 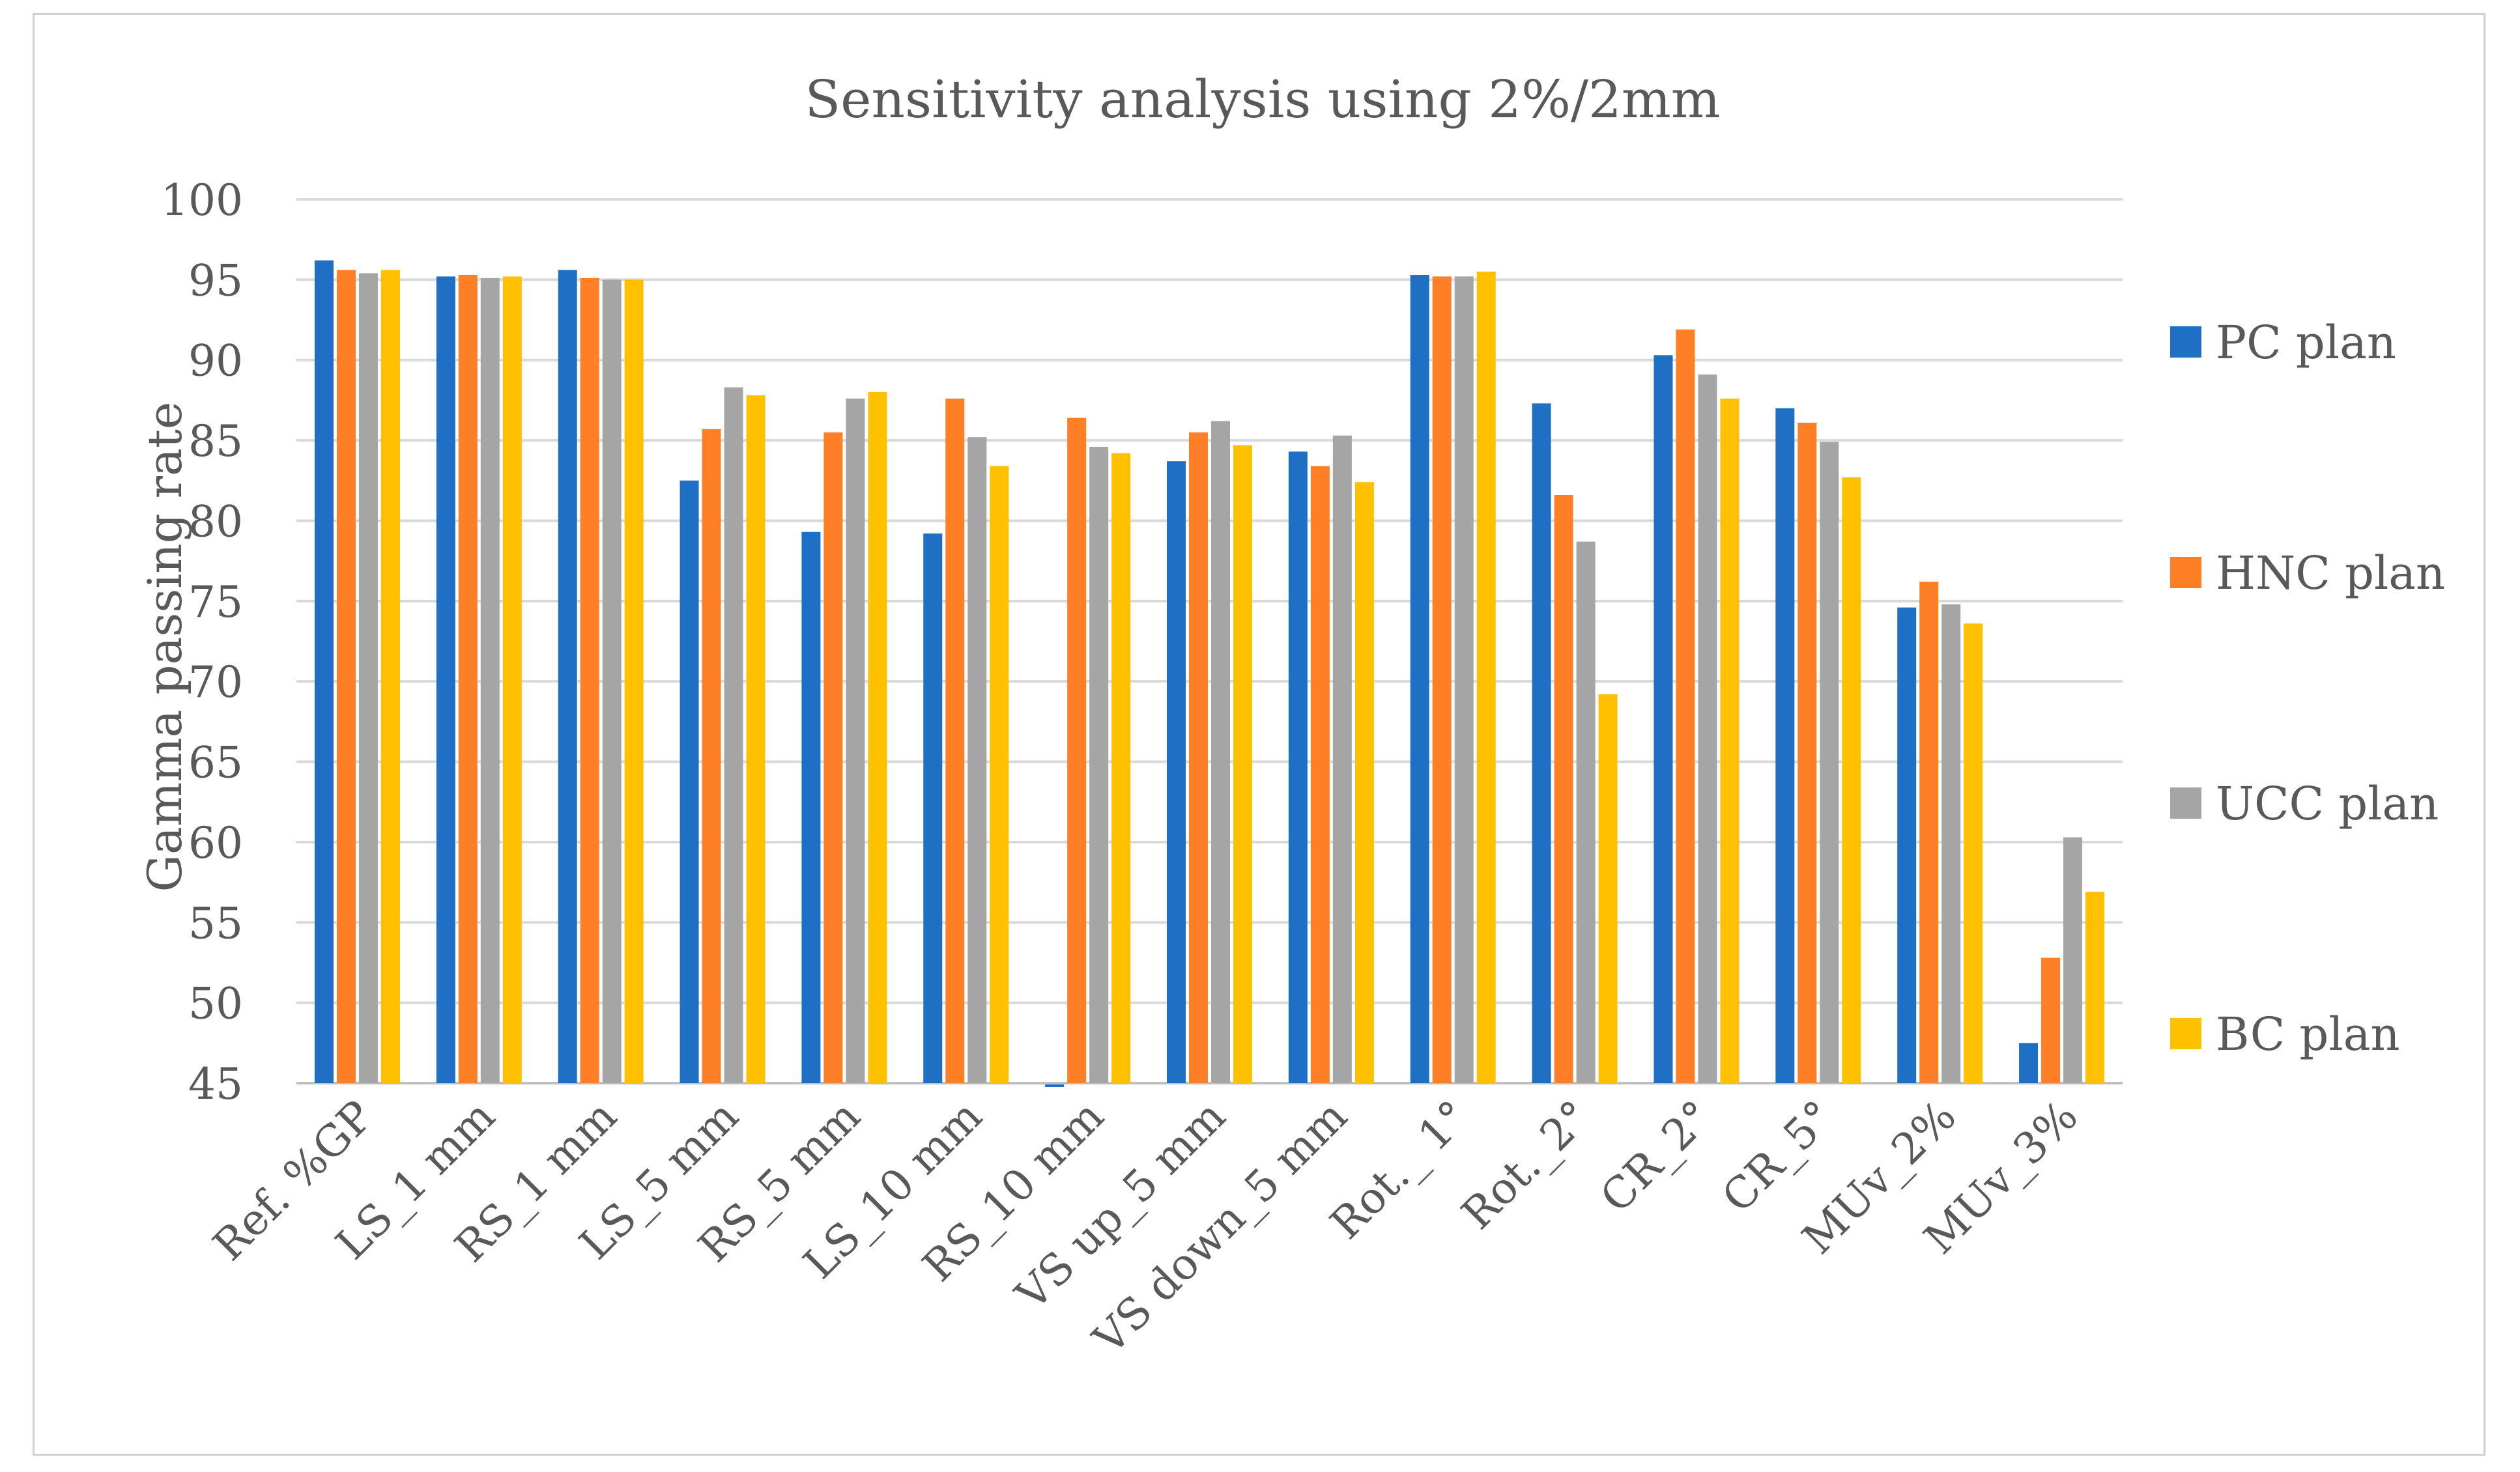 I want to click on y-tick-label: 75, so click(x=215, y=602).